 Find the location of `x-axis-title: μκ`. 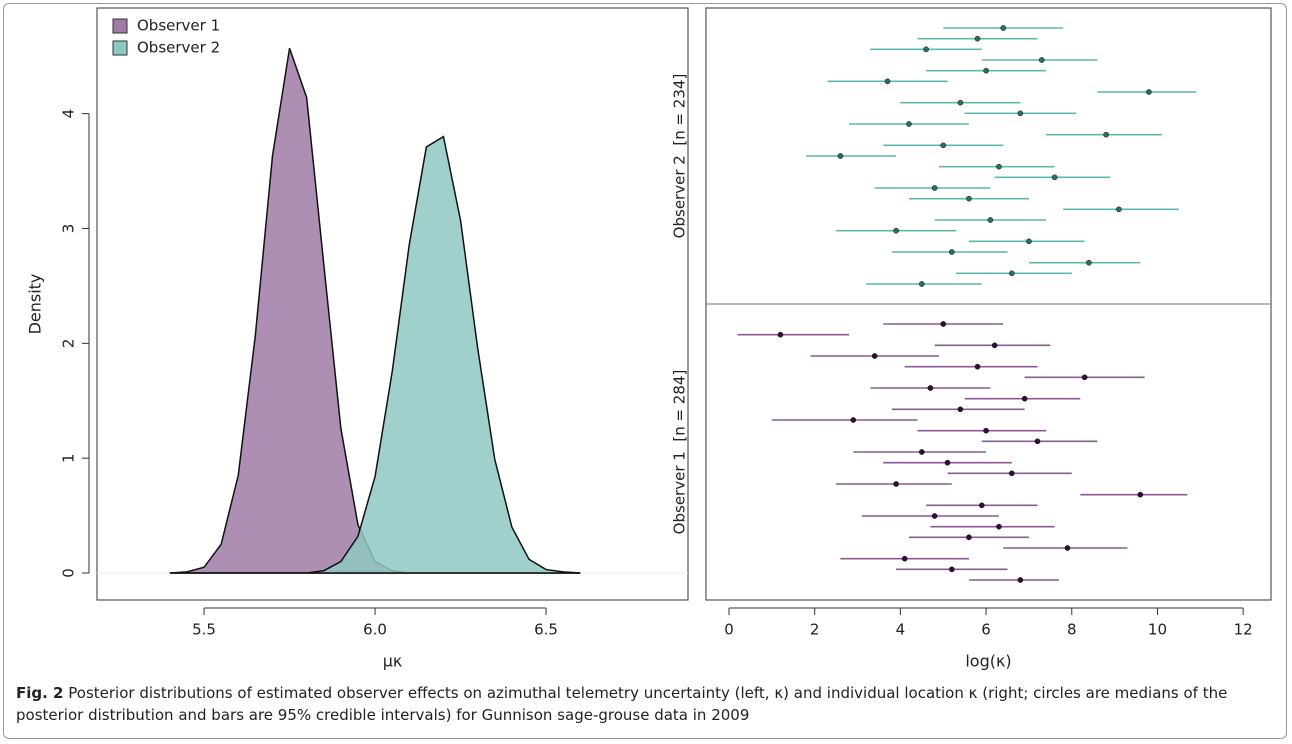

x-axis-title: μκ is located at coordinates (393, 661).